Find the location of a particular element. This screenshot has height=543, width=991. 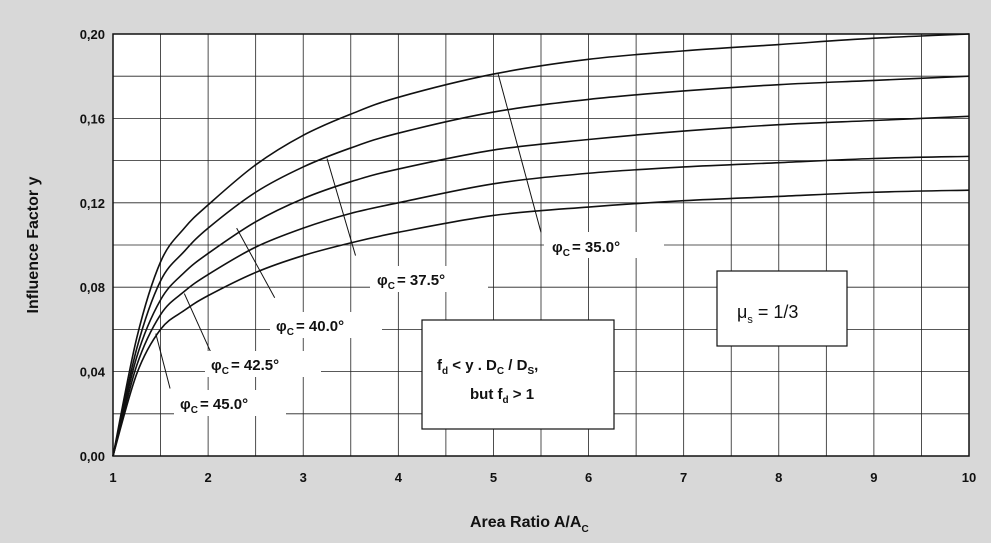

label-phi-37-5: φC = 37.5° is located at coordinates (429, 279).